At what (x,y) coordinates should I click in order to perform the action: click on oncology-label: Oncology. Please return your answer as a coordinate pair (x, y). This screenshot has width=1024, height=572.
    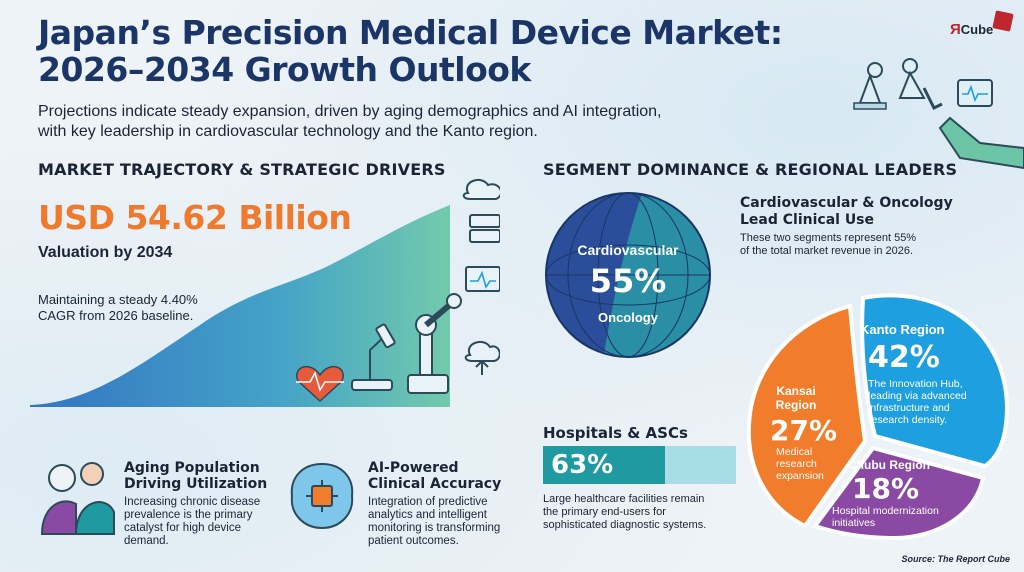
    Looking at the image, I should click on (628, 317).